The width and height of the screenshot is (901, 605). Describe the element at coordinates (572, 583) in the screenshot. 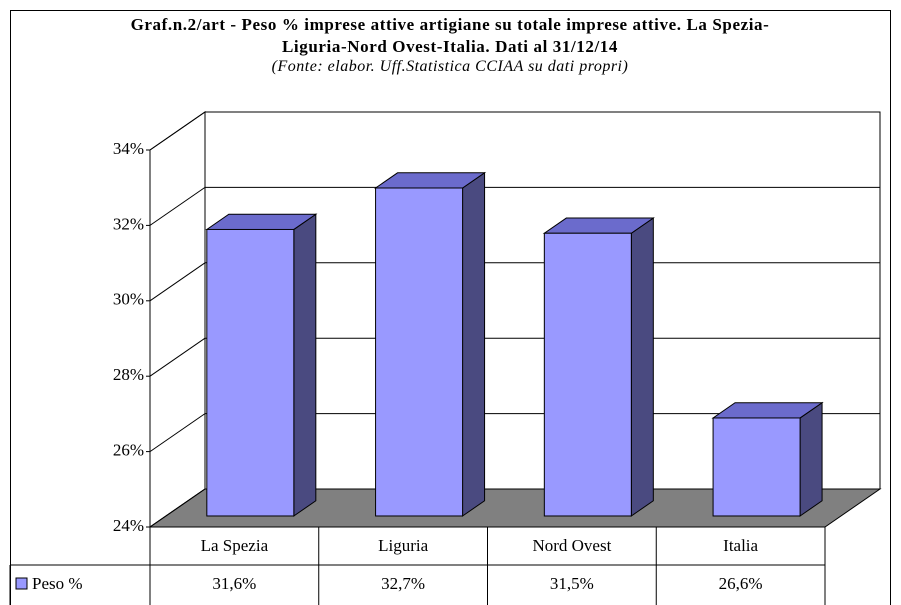

I see `value-label: 31,5%` at that location.